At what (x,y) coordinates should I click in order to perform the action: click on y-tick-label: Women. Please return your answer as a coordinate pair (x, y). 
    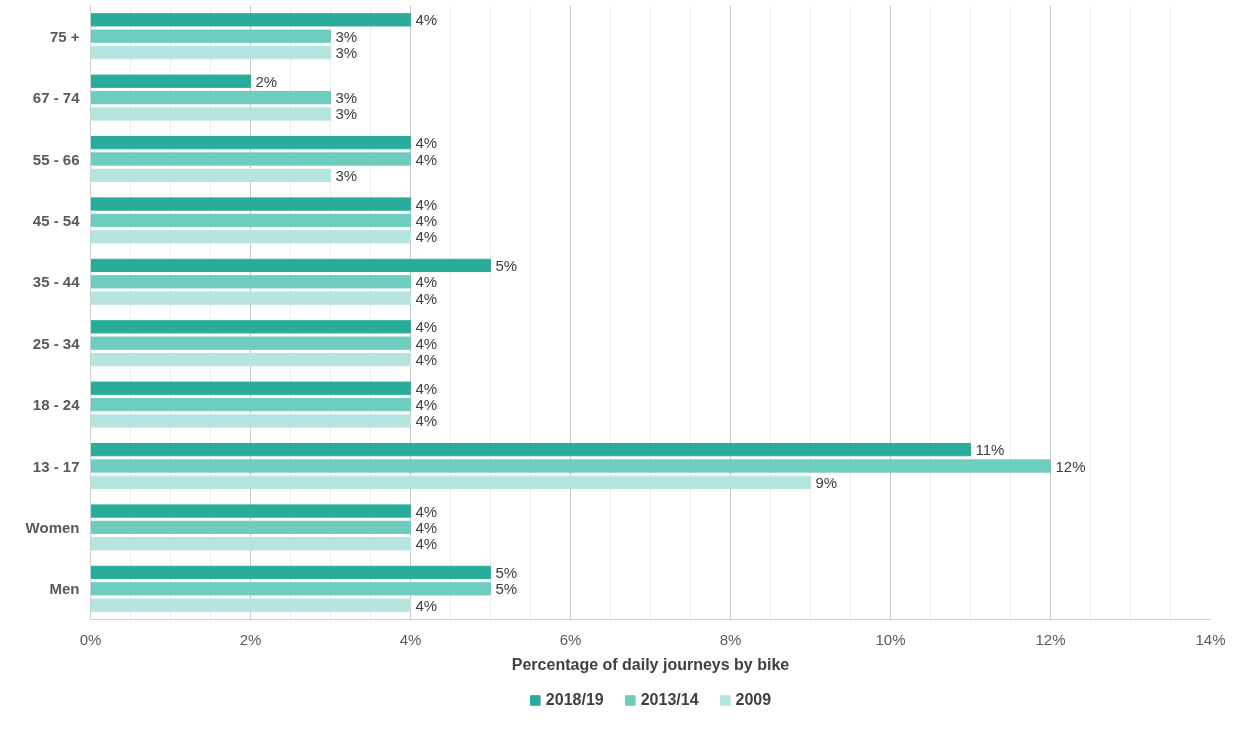
    Looking at the image, I should click on (52, 527).